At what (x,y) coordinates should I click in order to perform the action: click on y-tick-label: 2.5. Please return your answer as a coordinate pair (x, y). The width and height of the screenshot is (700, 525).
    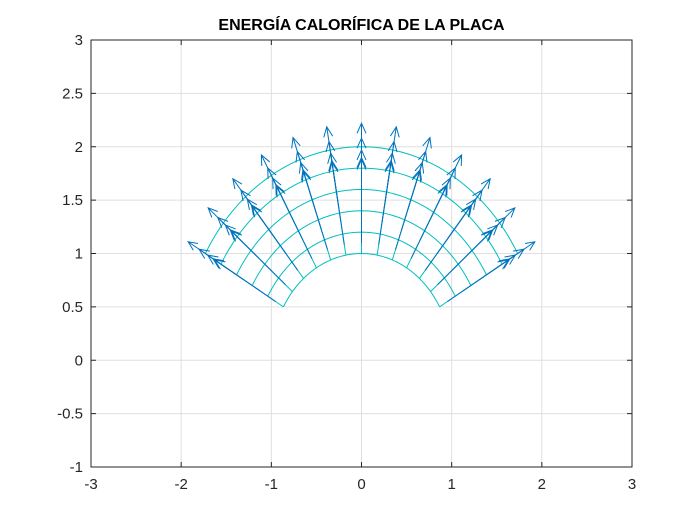
    Looking at the image, I should click on (72, 93).